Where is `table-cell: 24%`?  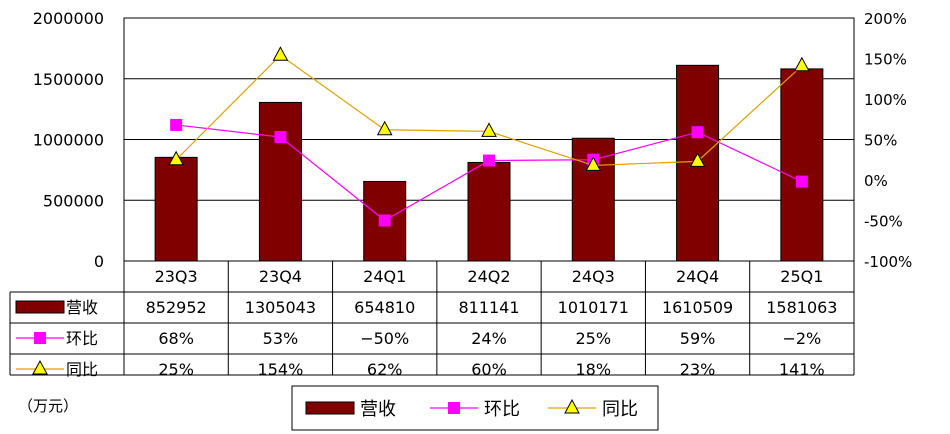
table-cell: 24% is located at coordinates (489, 338).